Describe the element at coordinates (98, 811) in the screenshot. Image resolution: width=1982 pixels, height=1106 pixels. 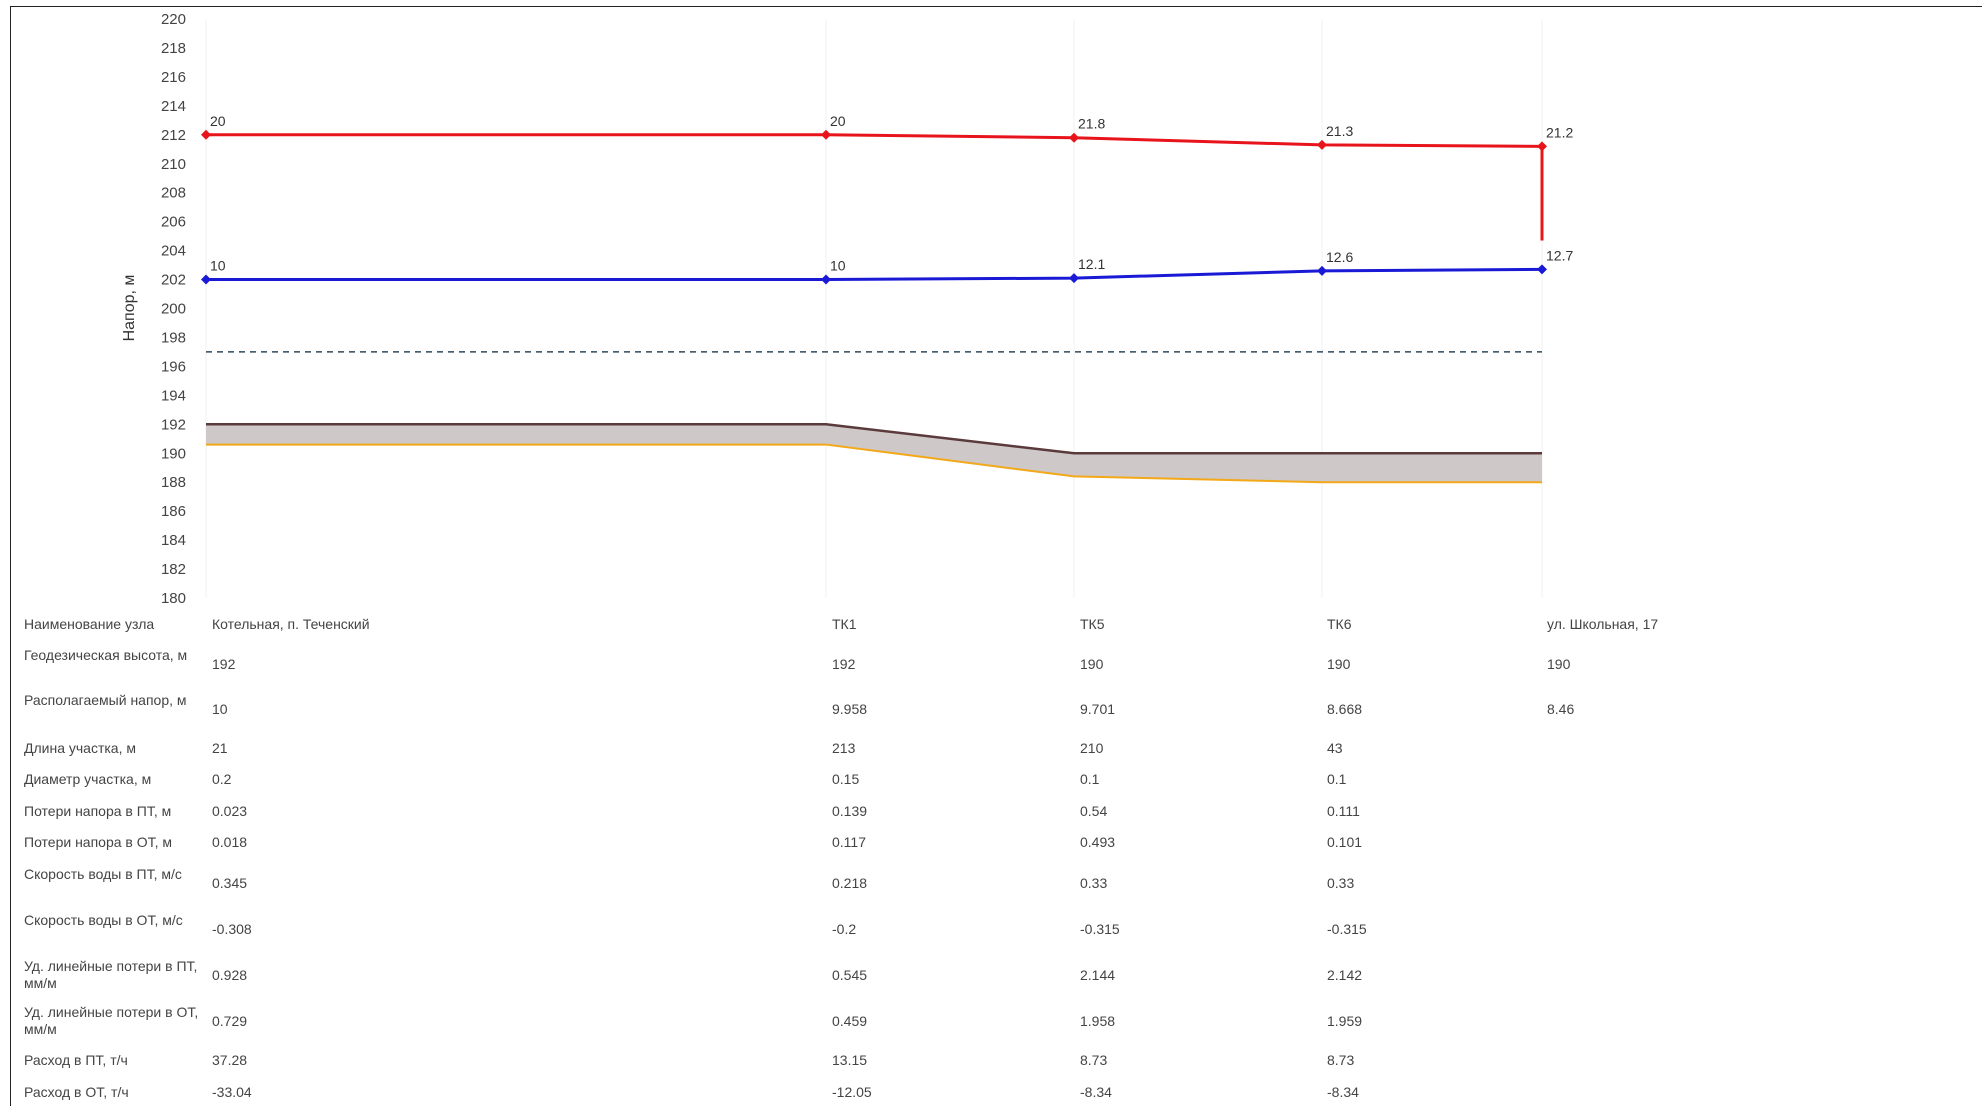
I see `table-row-label: Потери напора в ПТ, м` at that location.